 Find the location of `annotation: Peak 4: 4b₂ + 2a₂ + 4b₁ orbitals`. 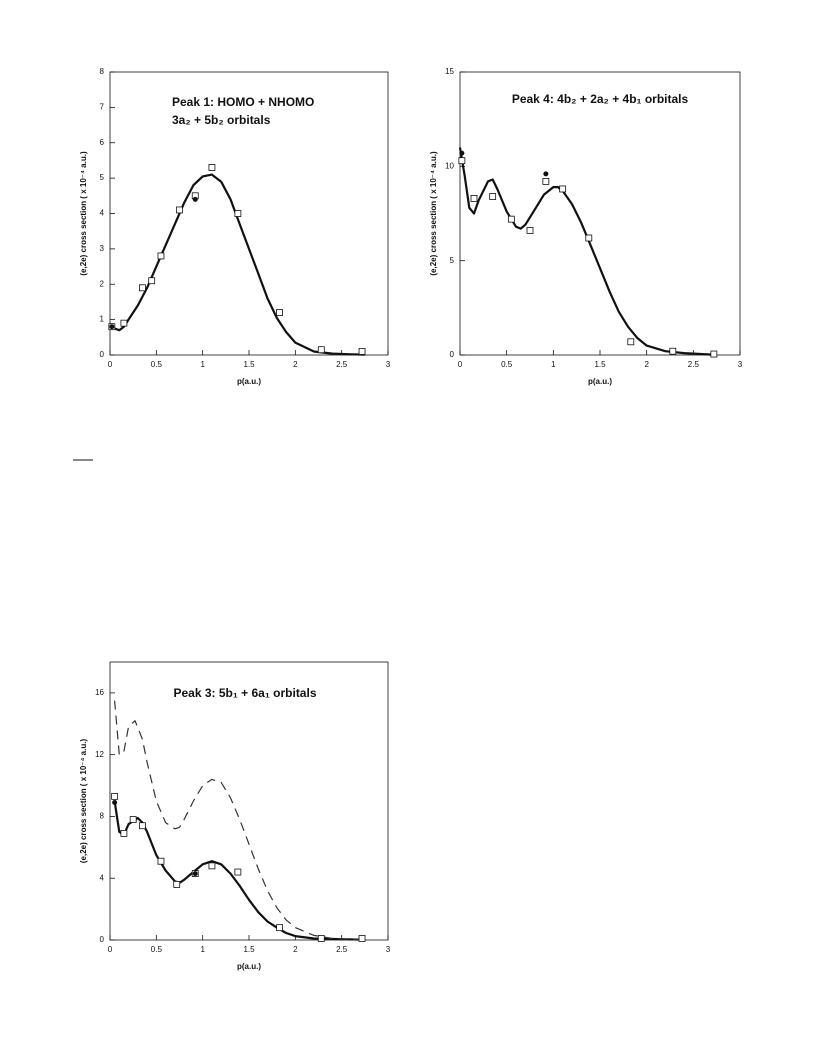

annotation: Peak 4: 4b₂ + 2a₂ + 4b₁ orbitals is located at coordinates (600, 99).